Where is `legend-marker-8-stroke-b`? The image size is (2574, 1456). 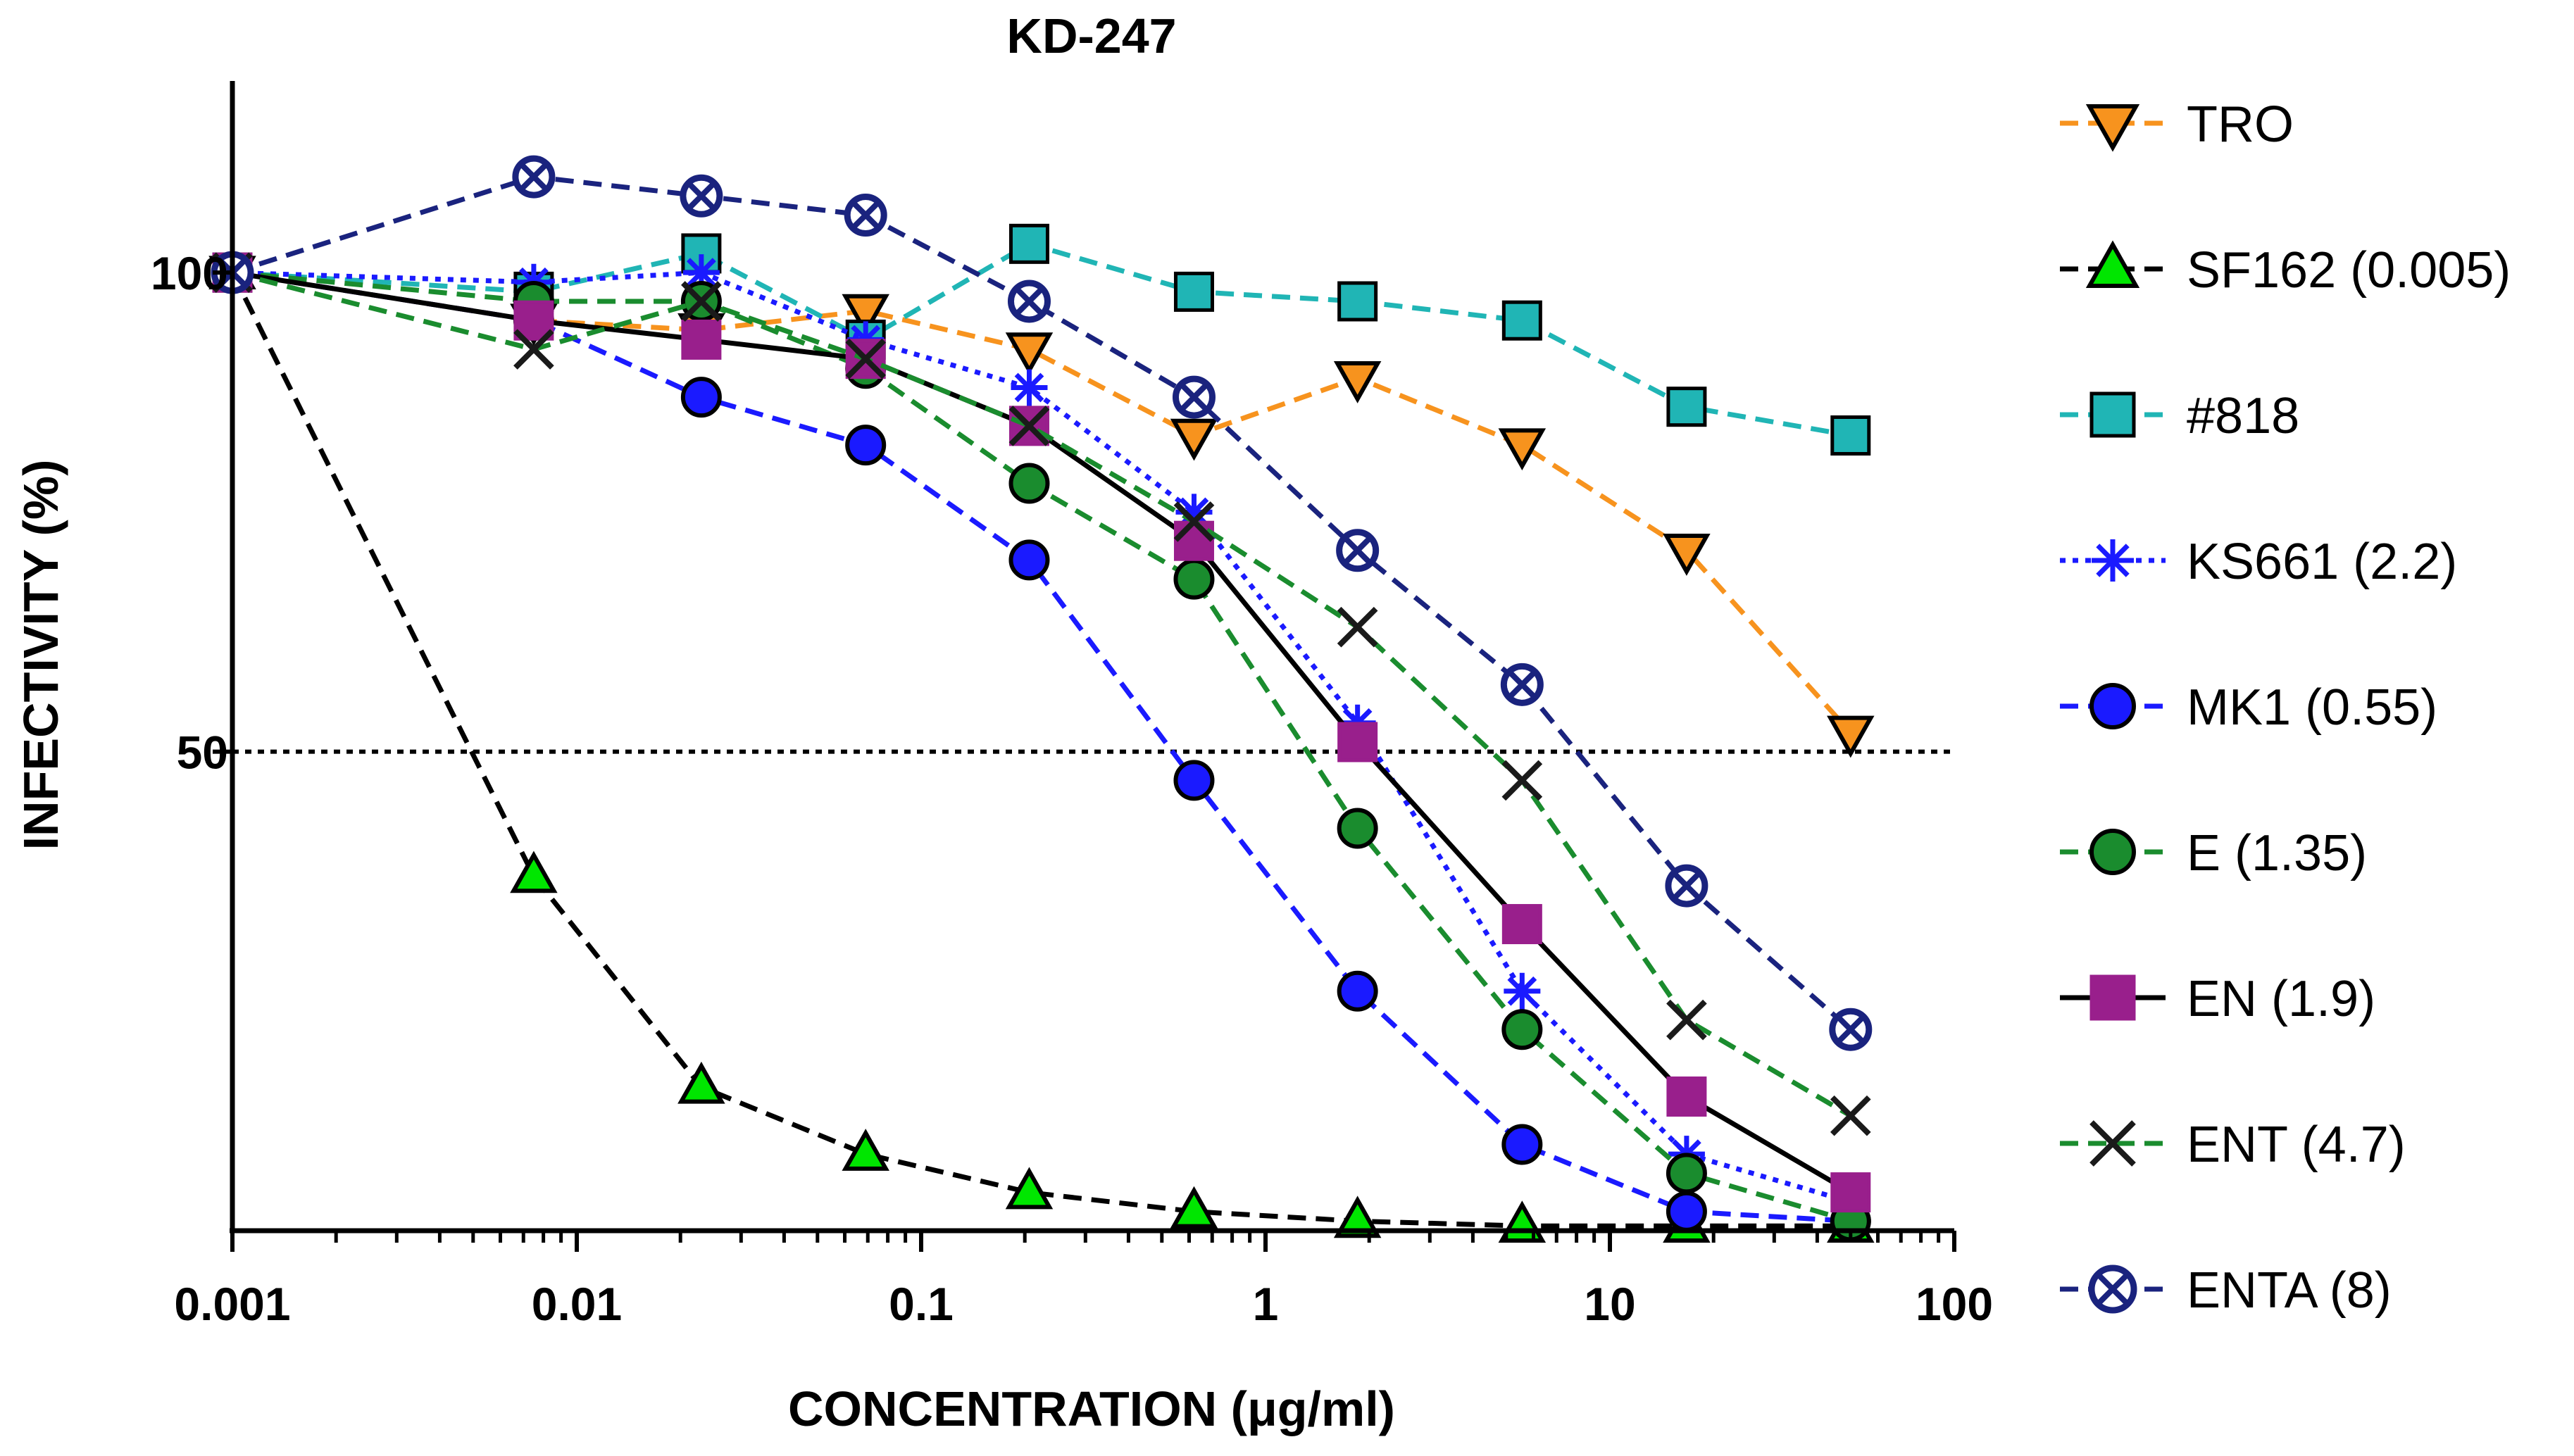
legend-marker-8-stroke-b is located at coordinates (2113, 1289).